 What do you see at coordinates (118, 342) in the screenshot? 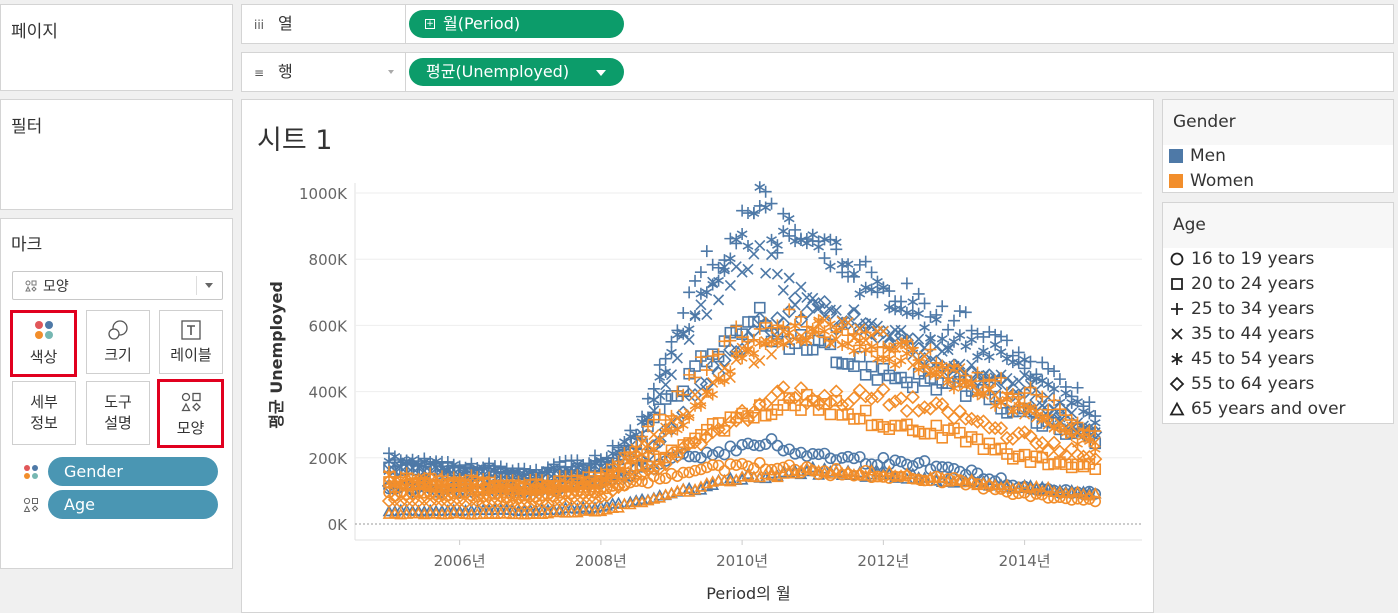
I see `size-button: 크기` at bounding box center [118, 342].